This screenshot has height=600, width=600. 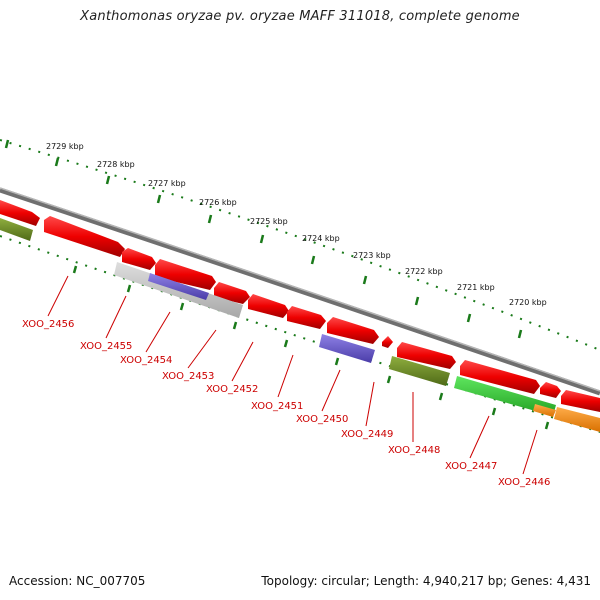 I want to click on scale-label: 2725 kbp, so click(x=269, y=221).